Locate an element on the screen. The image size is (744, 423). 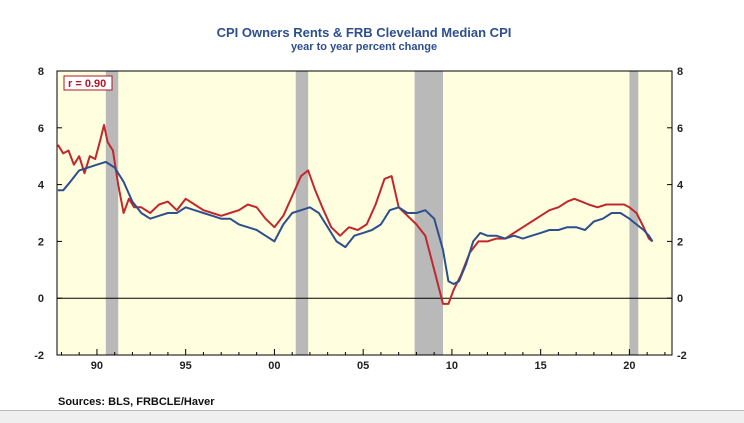
x-tick-label: 20 is located at coordinates (629, 366).